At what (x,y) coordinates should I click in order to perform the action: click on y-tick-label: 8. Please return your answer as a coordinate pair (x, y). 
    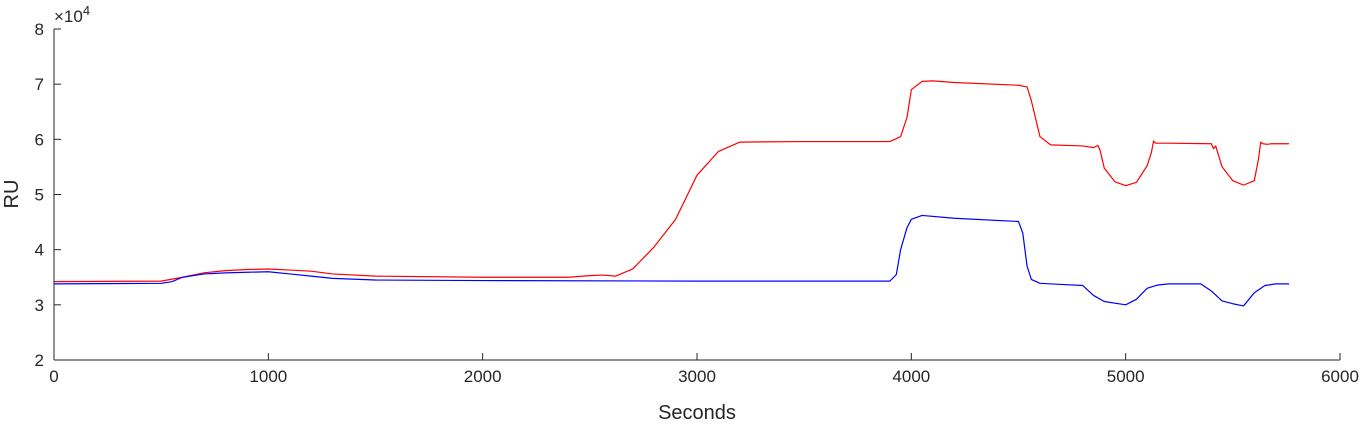
    Looking at the image, I should click on (39, 29).